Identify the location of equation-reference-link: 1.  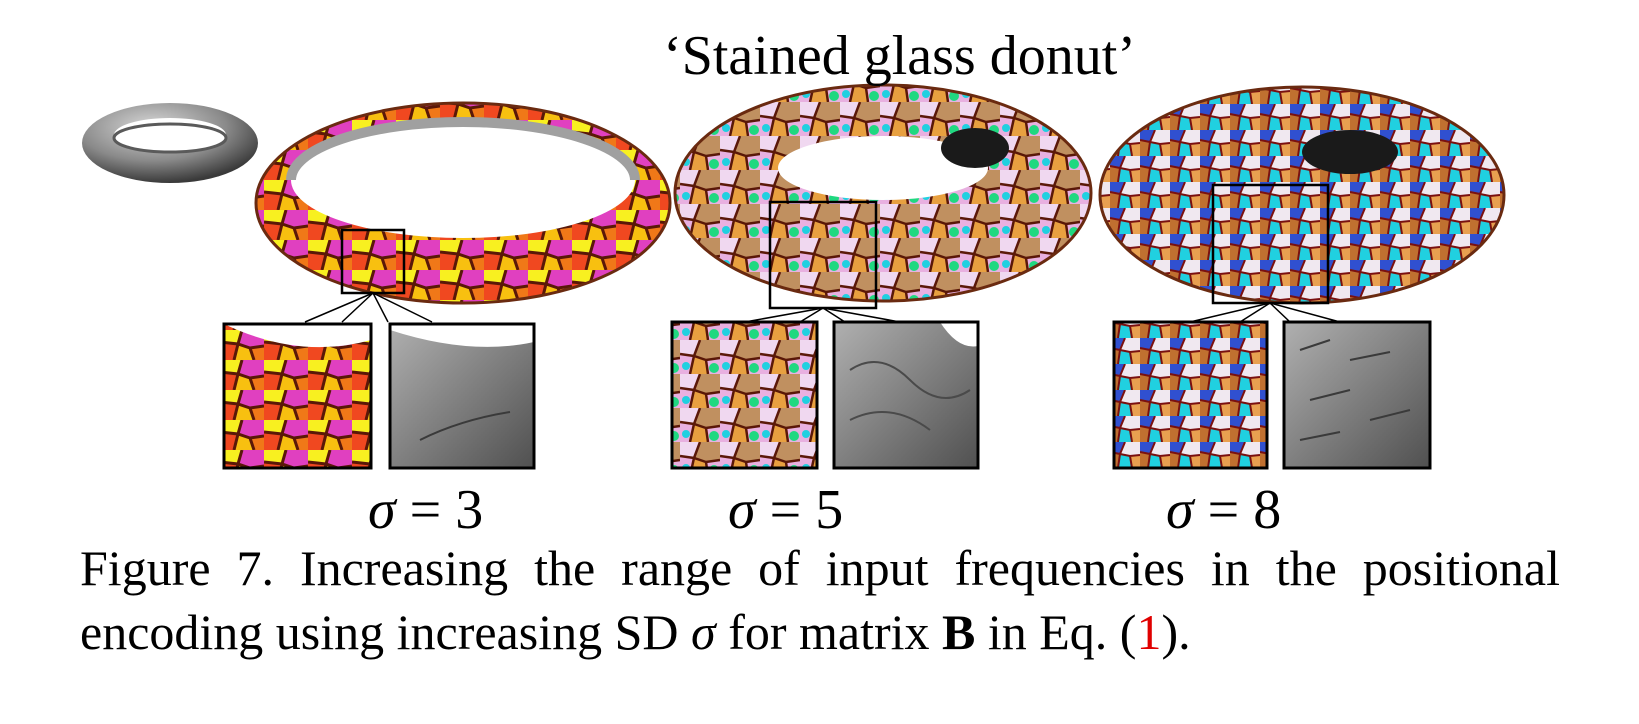
(1149, 632).